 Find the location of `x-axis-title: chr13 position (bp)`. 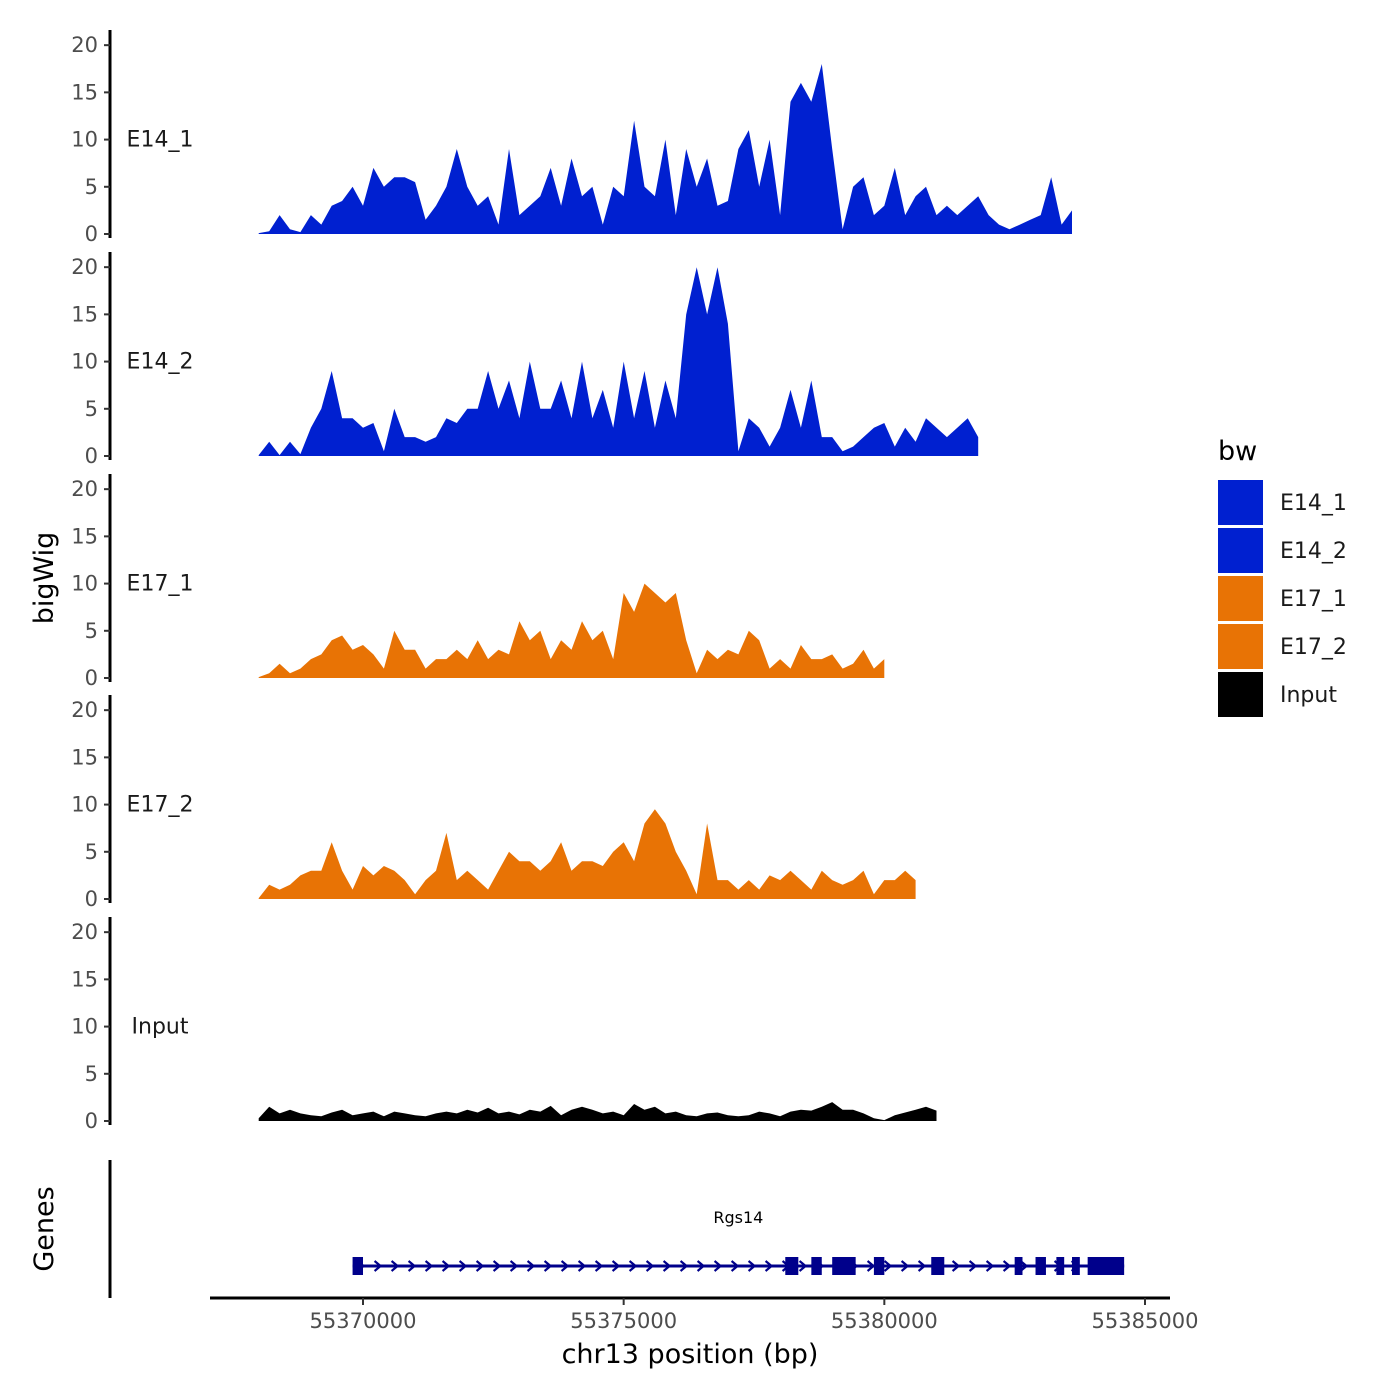

x-axis-title: chr13 position (bp) is located at coordinates (690, 1354).